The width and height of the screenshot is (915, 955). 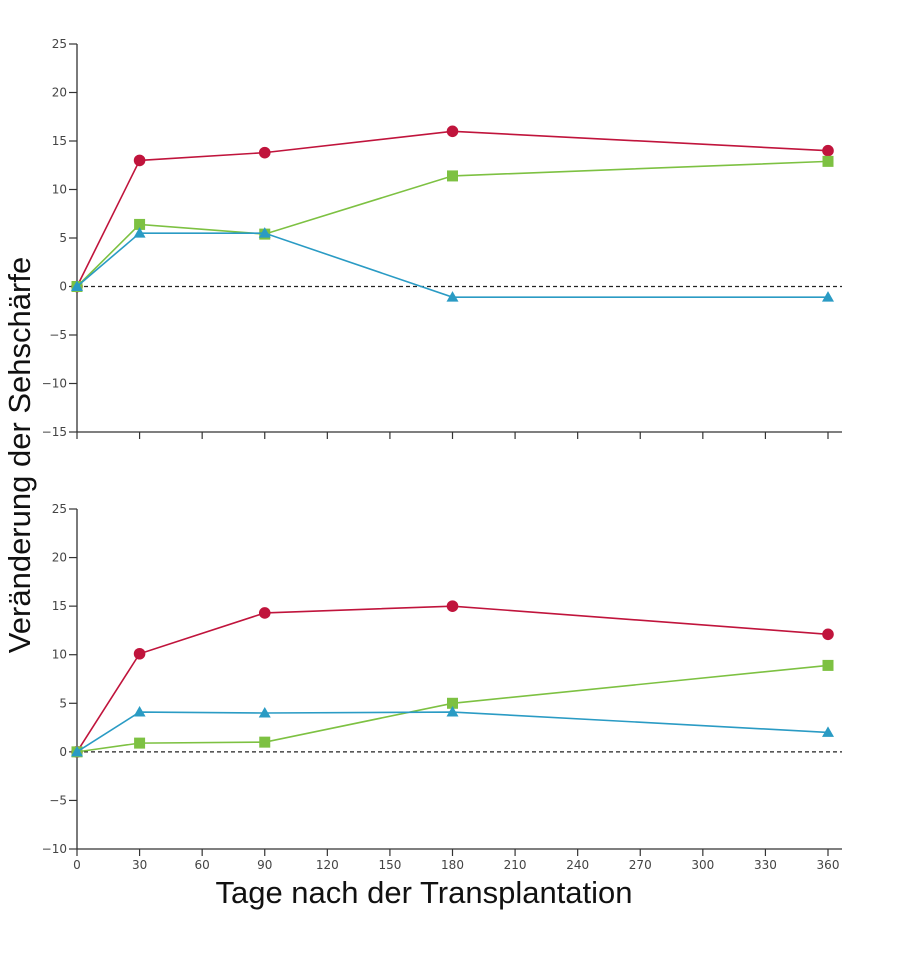 I want to click on bottom-x-tick-label: 90, so click(x=264, y=865).